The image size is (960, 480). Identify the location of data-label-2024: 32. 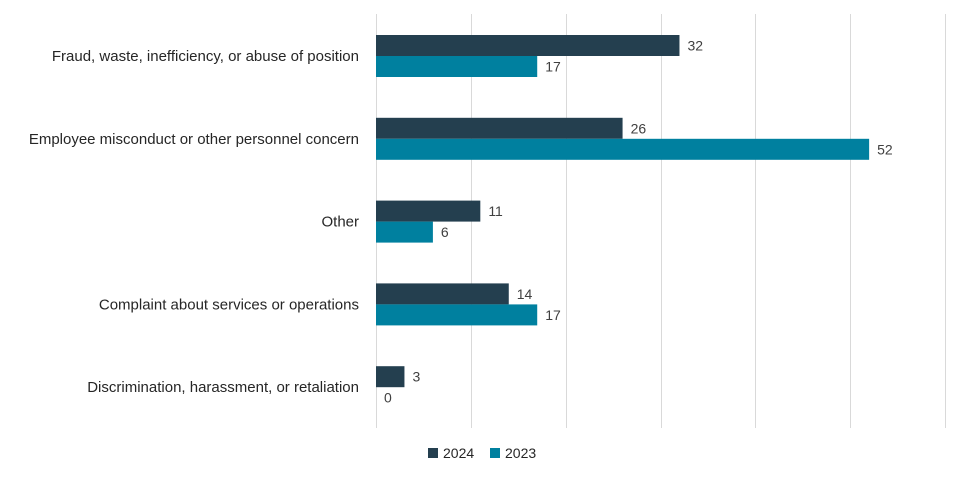
(695, 46).